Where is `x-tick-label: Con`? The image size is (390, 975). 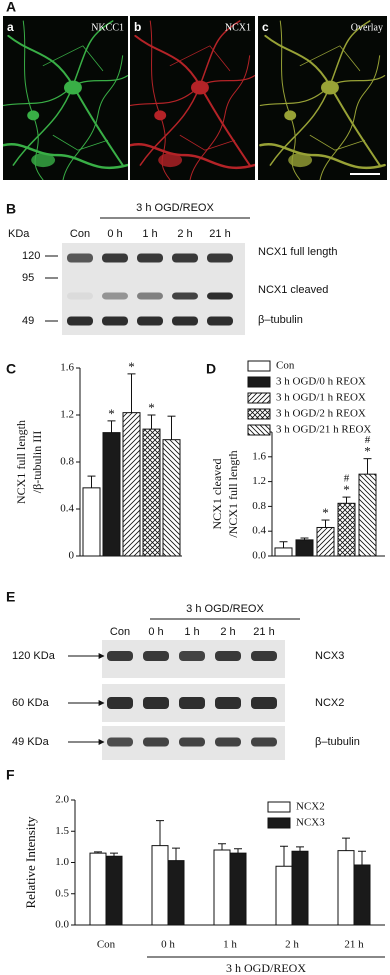 x-tick-label: Con is located at coordinates (106, 945).